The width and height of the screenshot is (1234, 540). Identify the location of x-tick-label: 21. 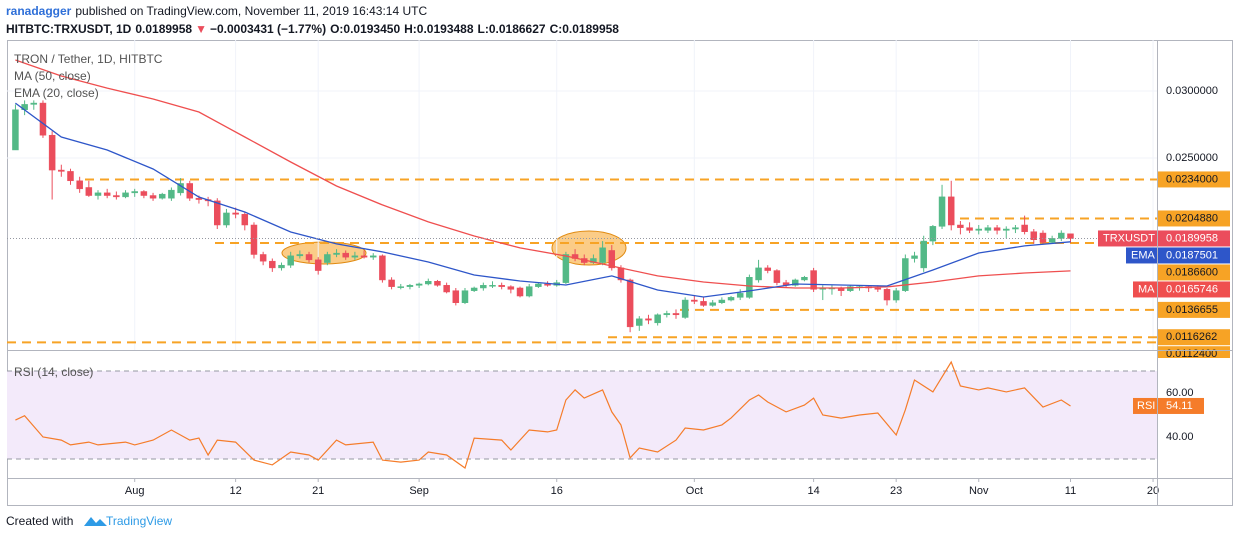
(318, 491).